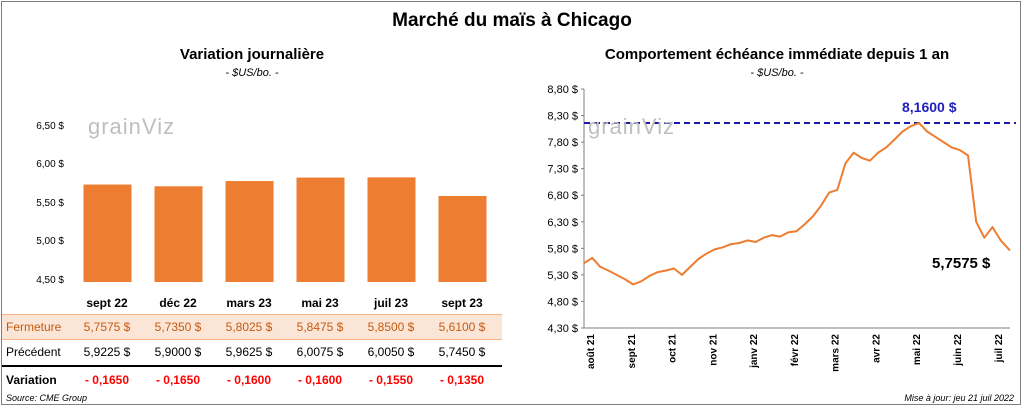 This screenshot has height=408, width=1024. What do you see at coordinates (50, 164) in the screenshot?
I see `y-tick-label: 6,00 $` at bounding box center [50, 164].